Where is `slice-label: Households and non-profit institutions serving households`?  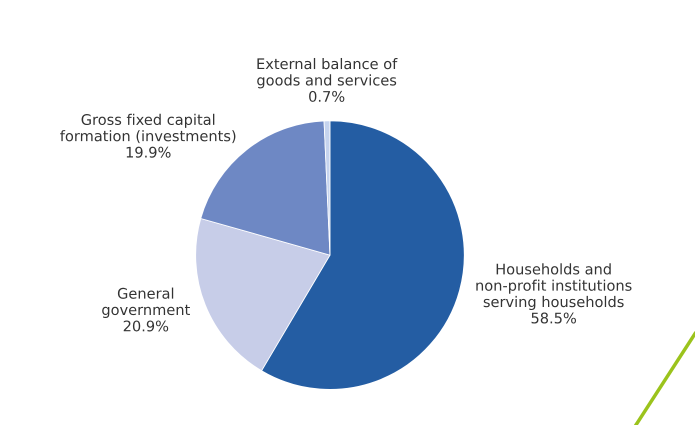 slice-label: Households and non-profit institutions serving households is located at coordinates (554, 286).